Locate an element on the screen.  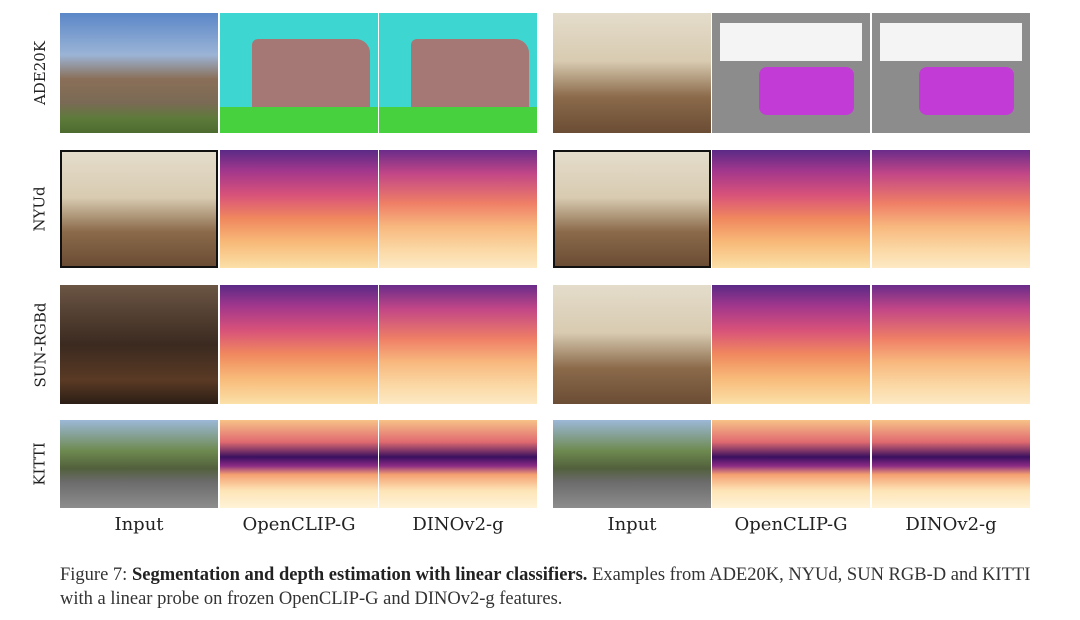
row-label: ADE20K is located at coordinates (40, 73).